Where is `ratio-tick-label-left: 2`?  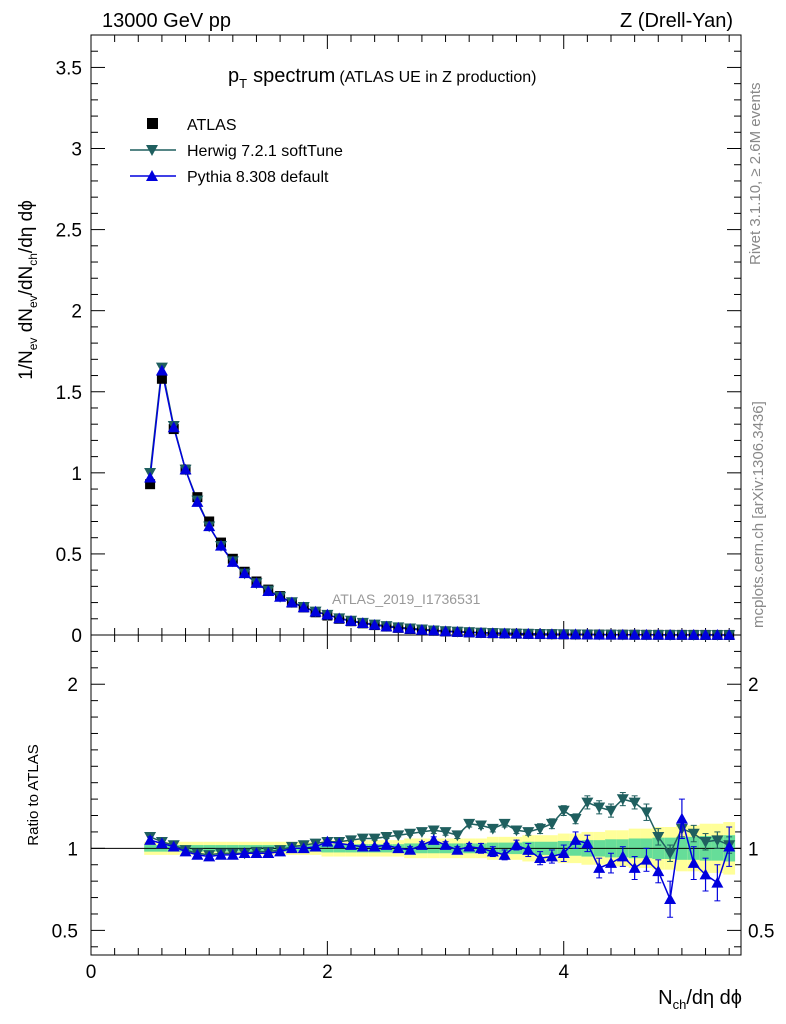 ratio-tick-label-left: 2 is located at coordinates (72, 685).